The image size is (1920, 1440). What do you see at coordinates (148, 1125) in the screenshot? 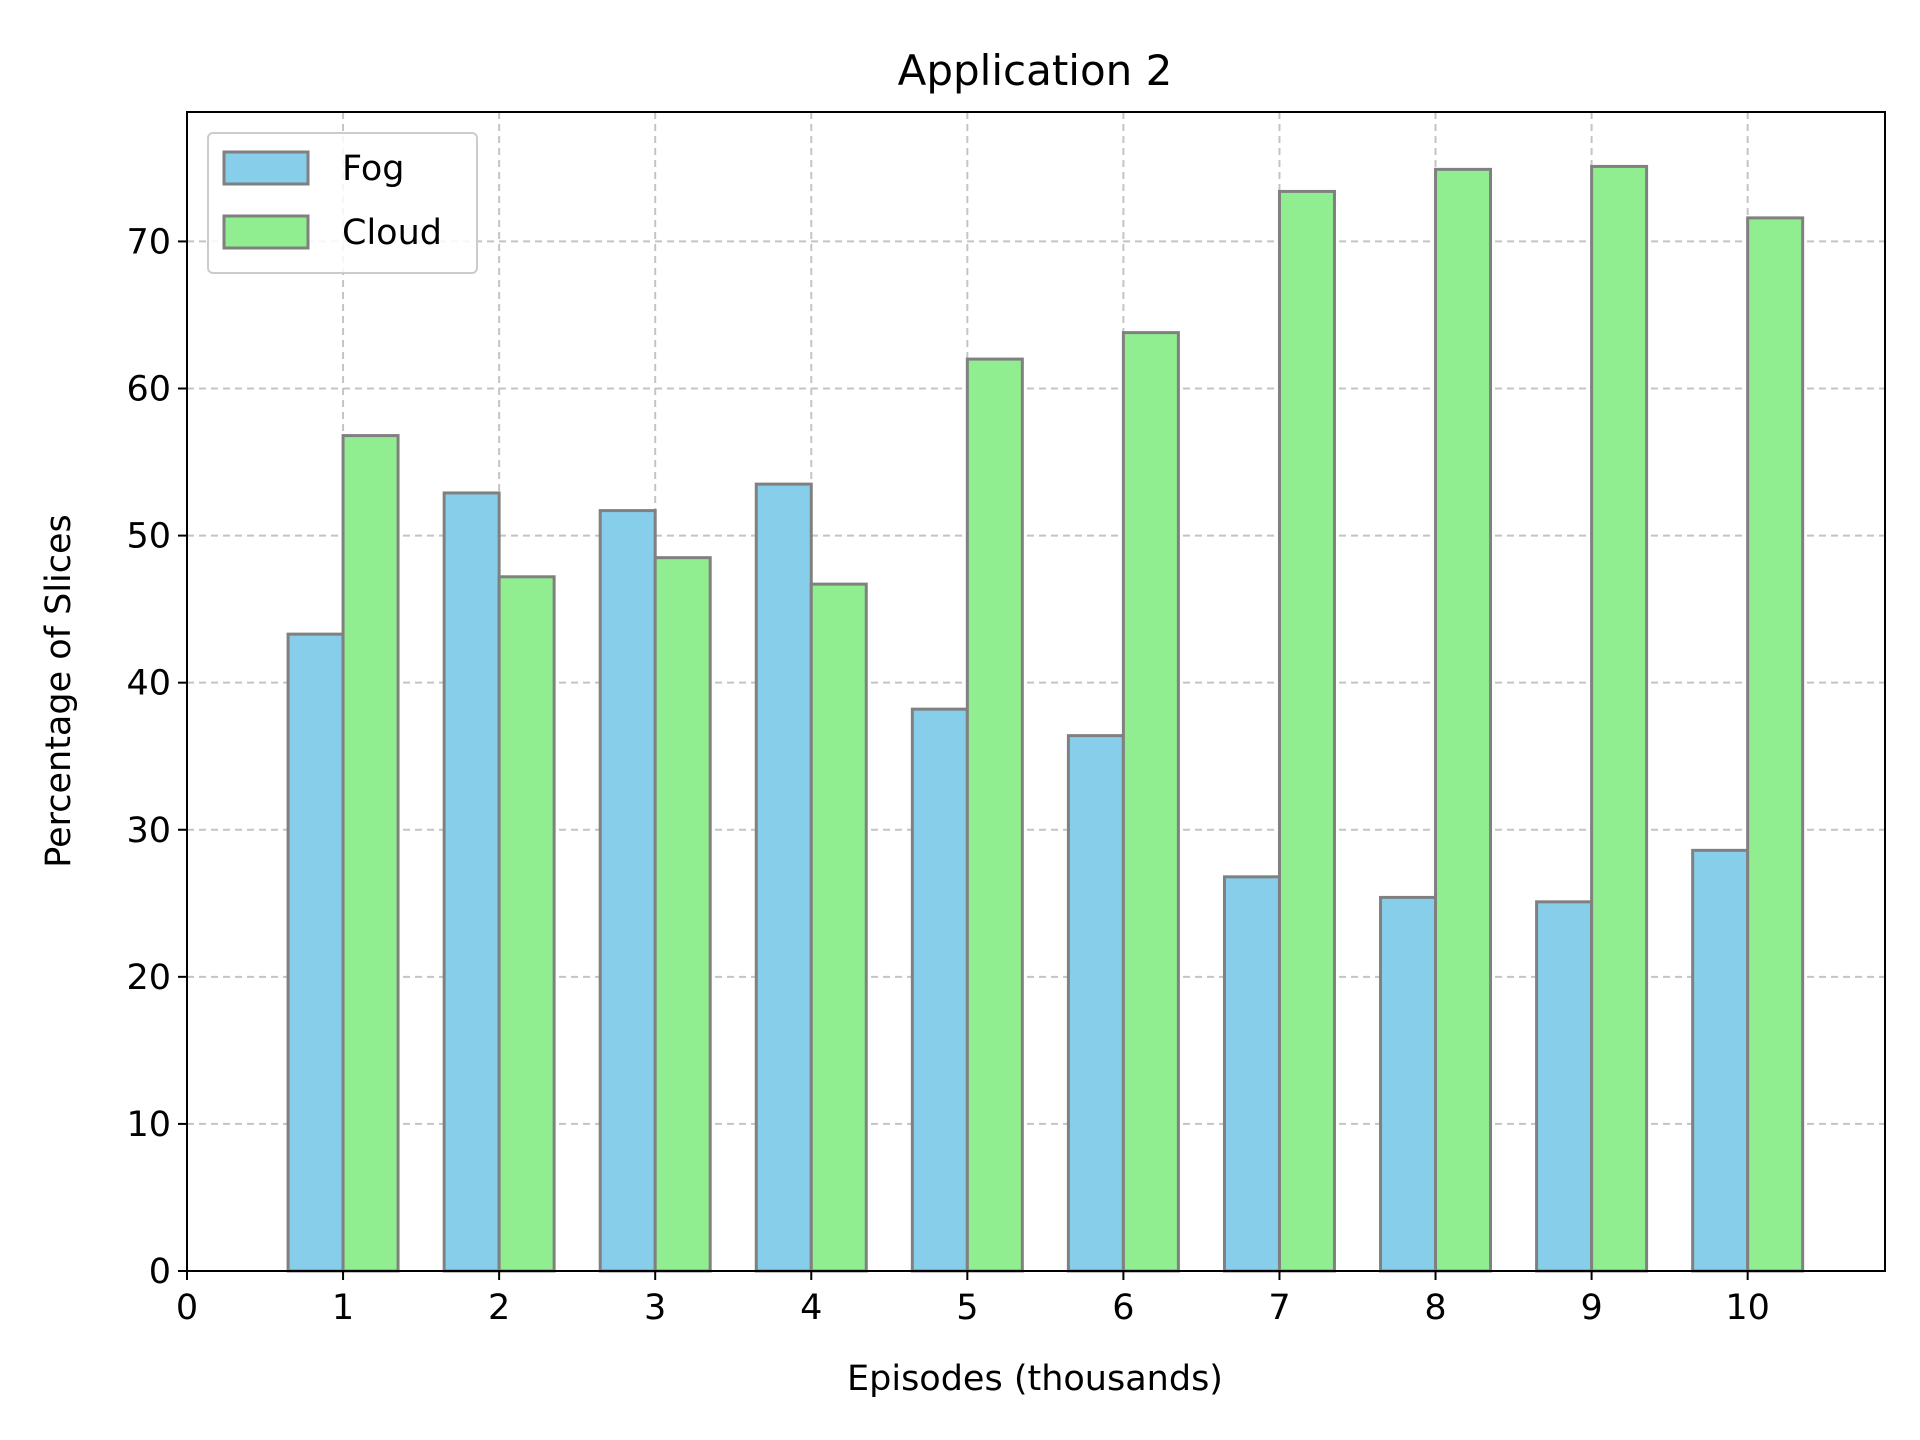
I see `y-tick-label: 10` at bounding box center [148, 1125].